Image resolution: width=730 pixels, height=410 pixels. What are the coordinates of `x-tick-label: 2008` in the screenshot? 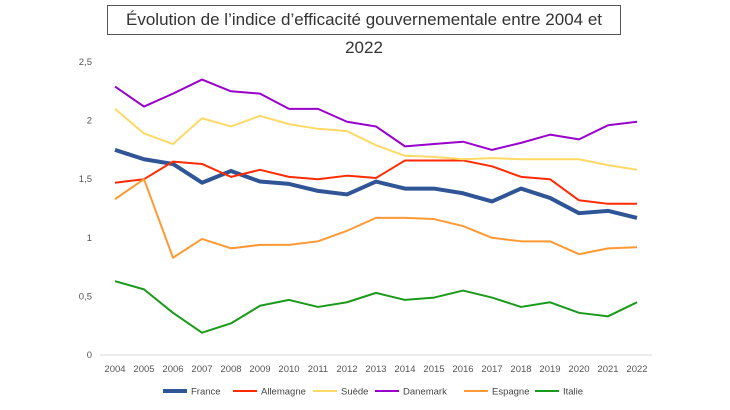 It's located at (230, 369).